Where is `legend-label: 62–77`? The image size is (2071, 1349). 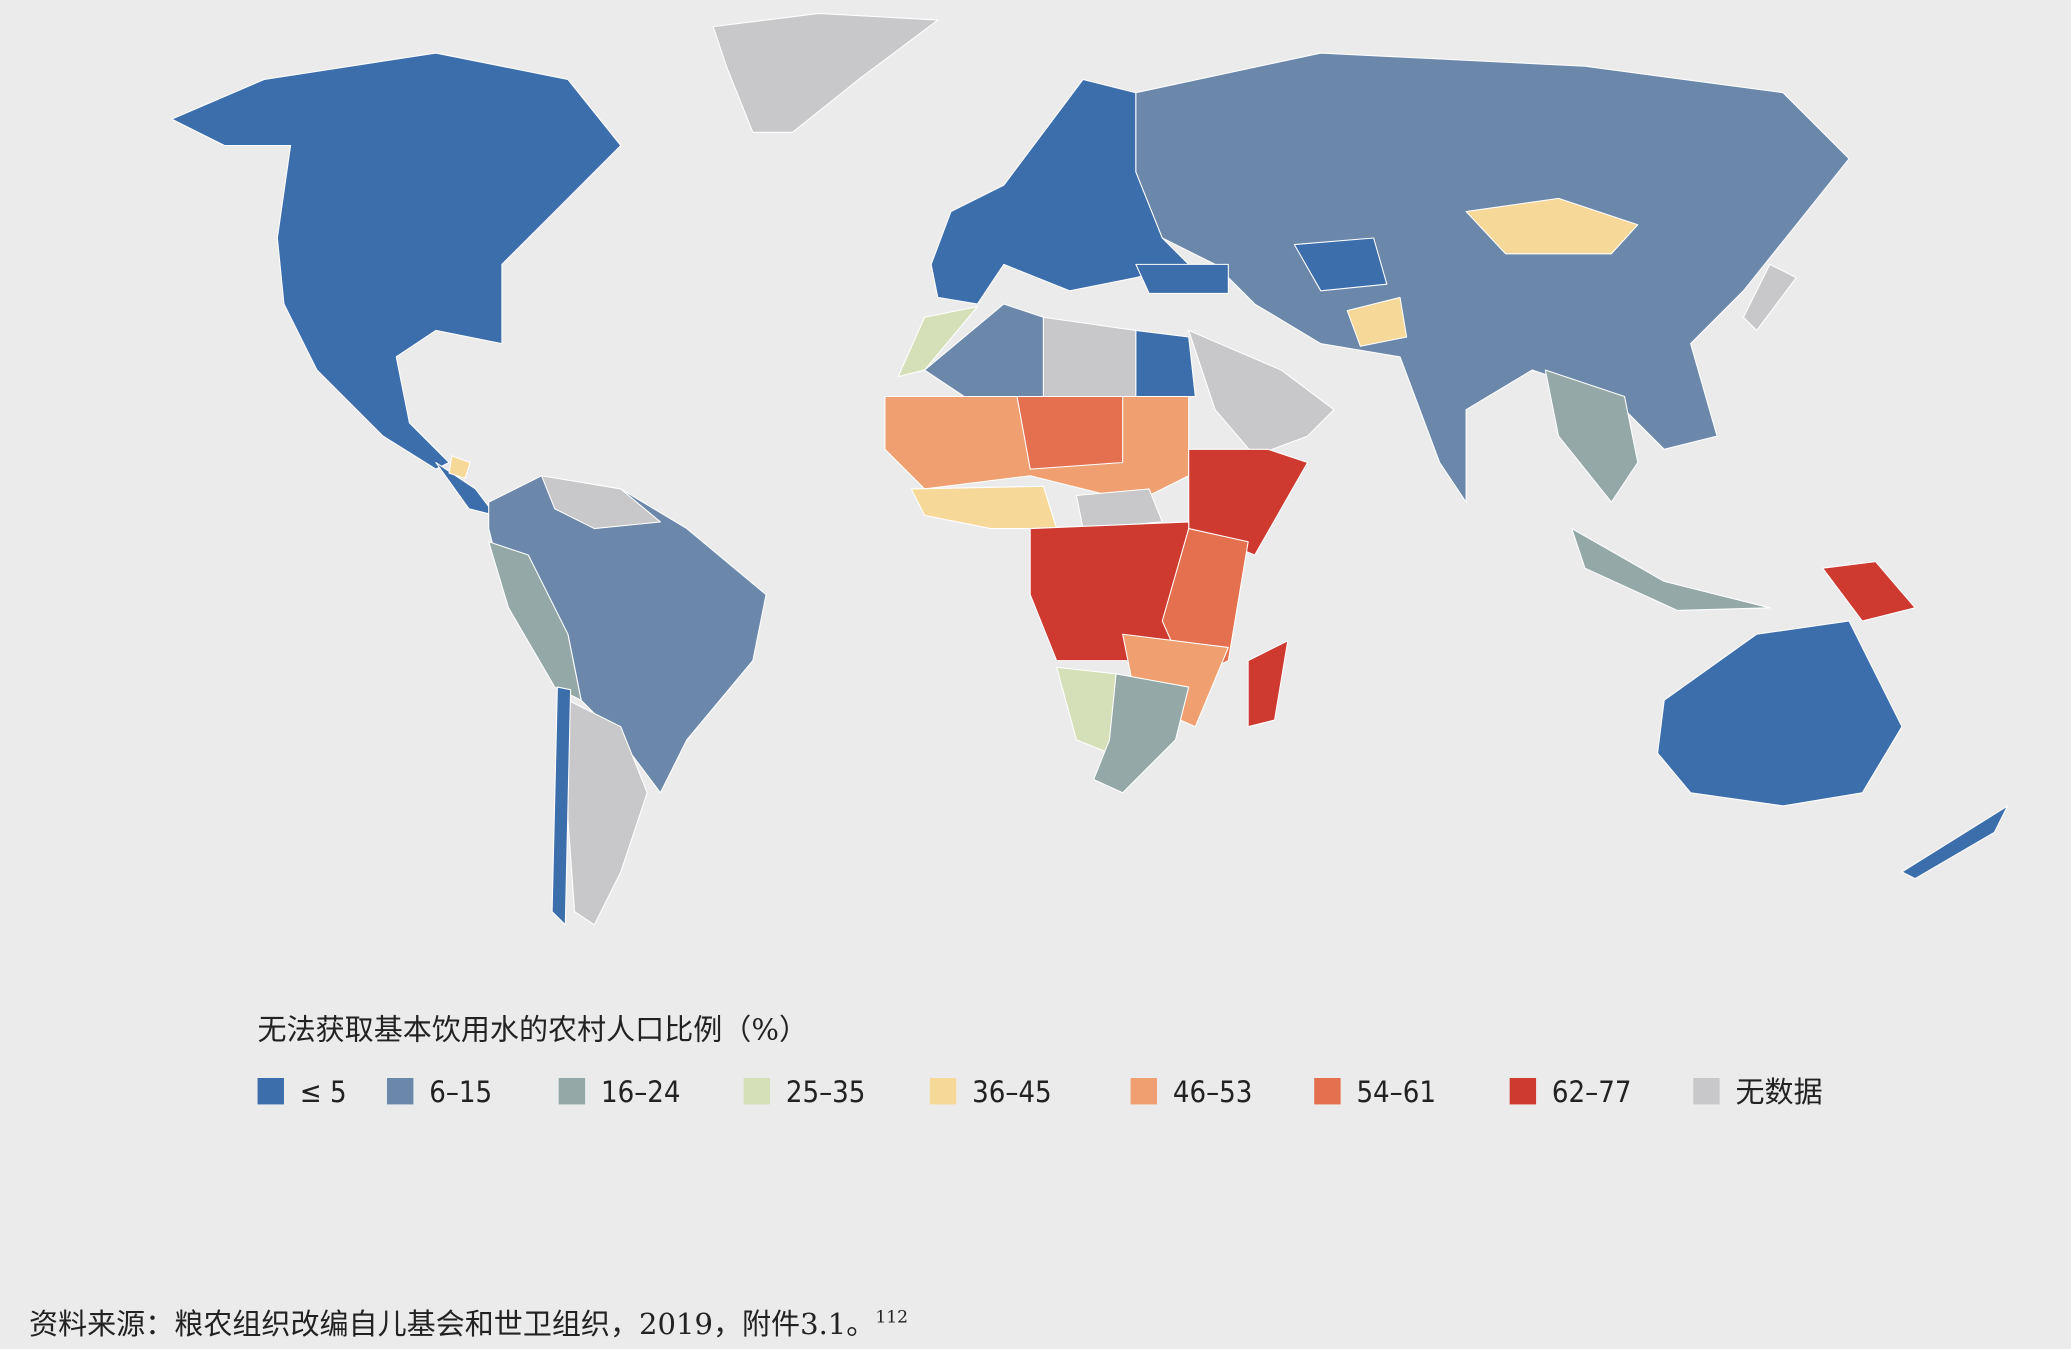
legend-label: 62–77 is located at coordinates (1592, 1092).